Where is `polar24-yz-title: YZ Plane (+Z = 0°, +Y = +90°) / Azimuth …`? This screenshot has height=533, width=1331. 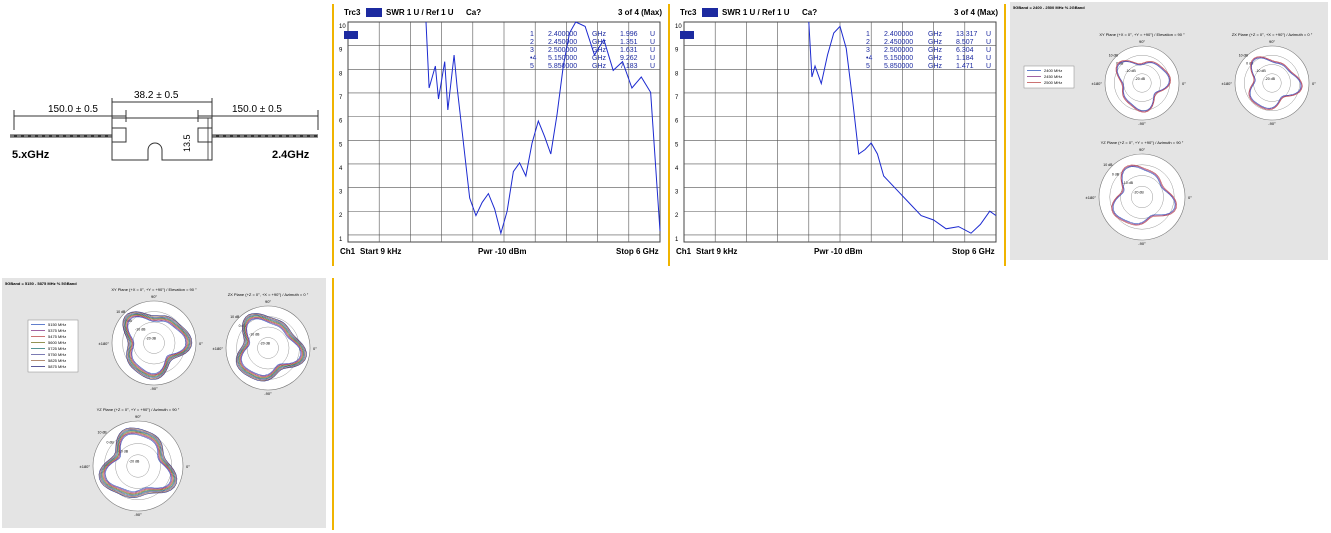 polar24-yz-title: YZ Plane (+Z = 0°, +Y = +90°) / Azimuth … is located at coordinates (1142, 142).